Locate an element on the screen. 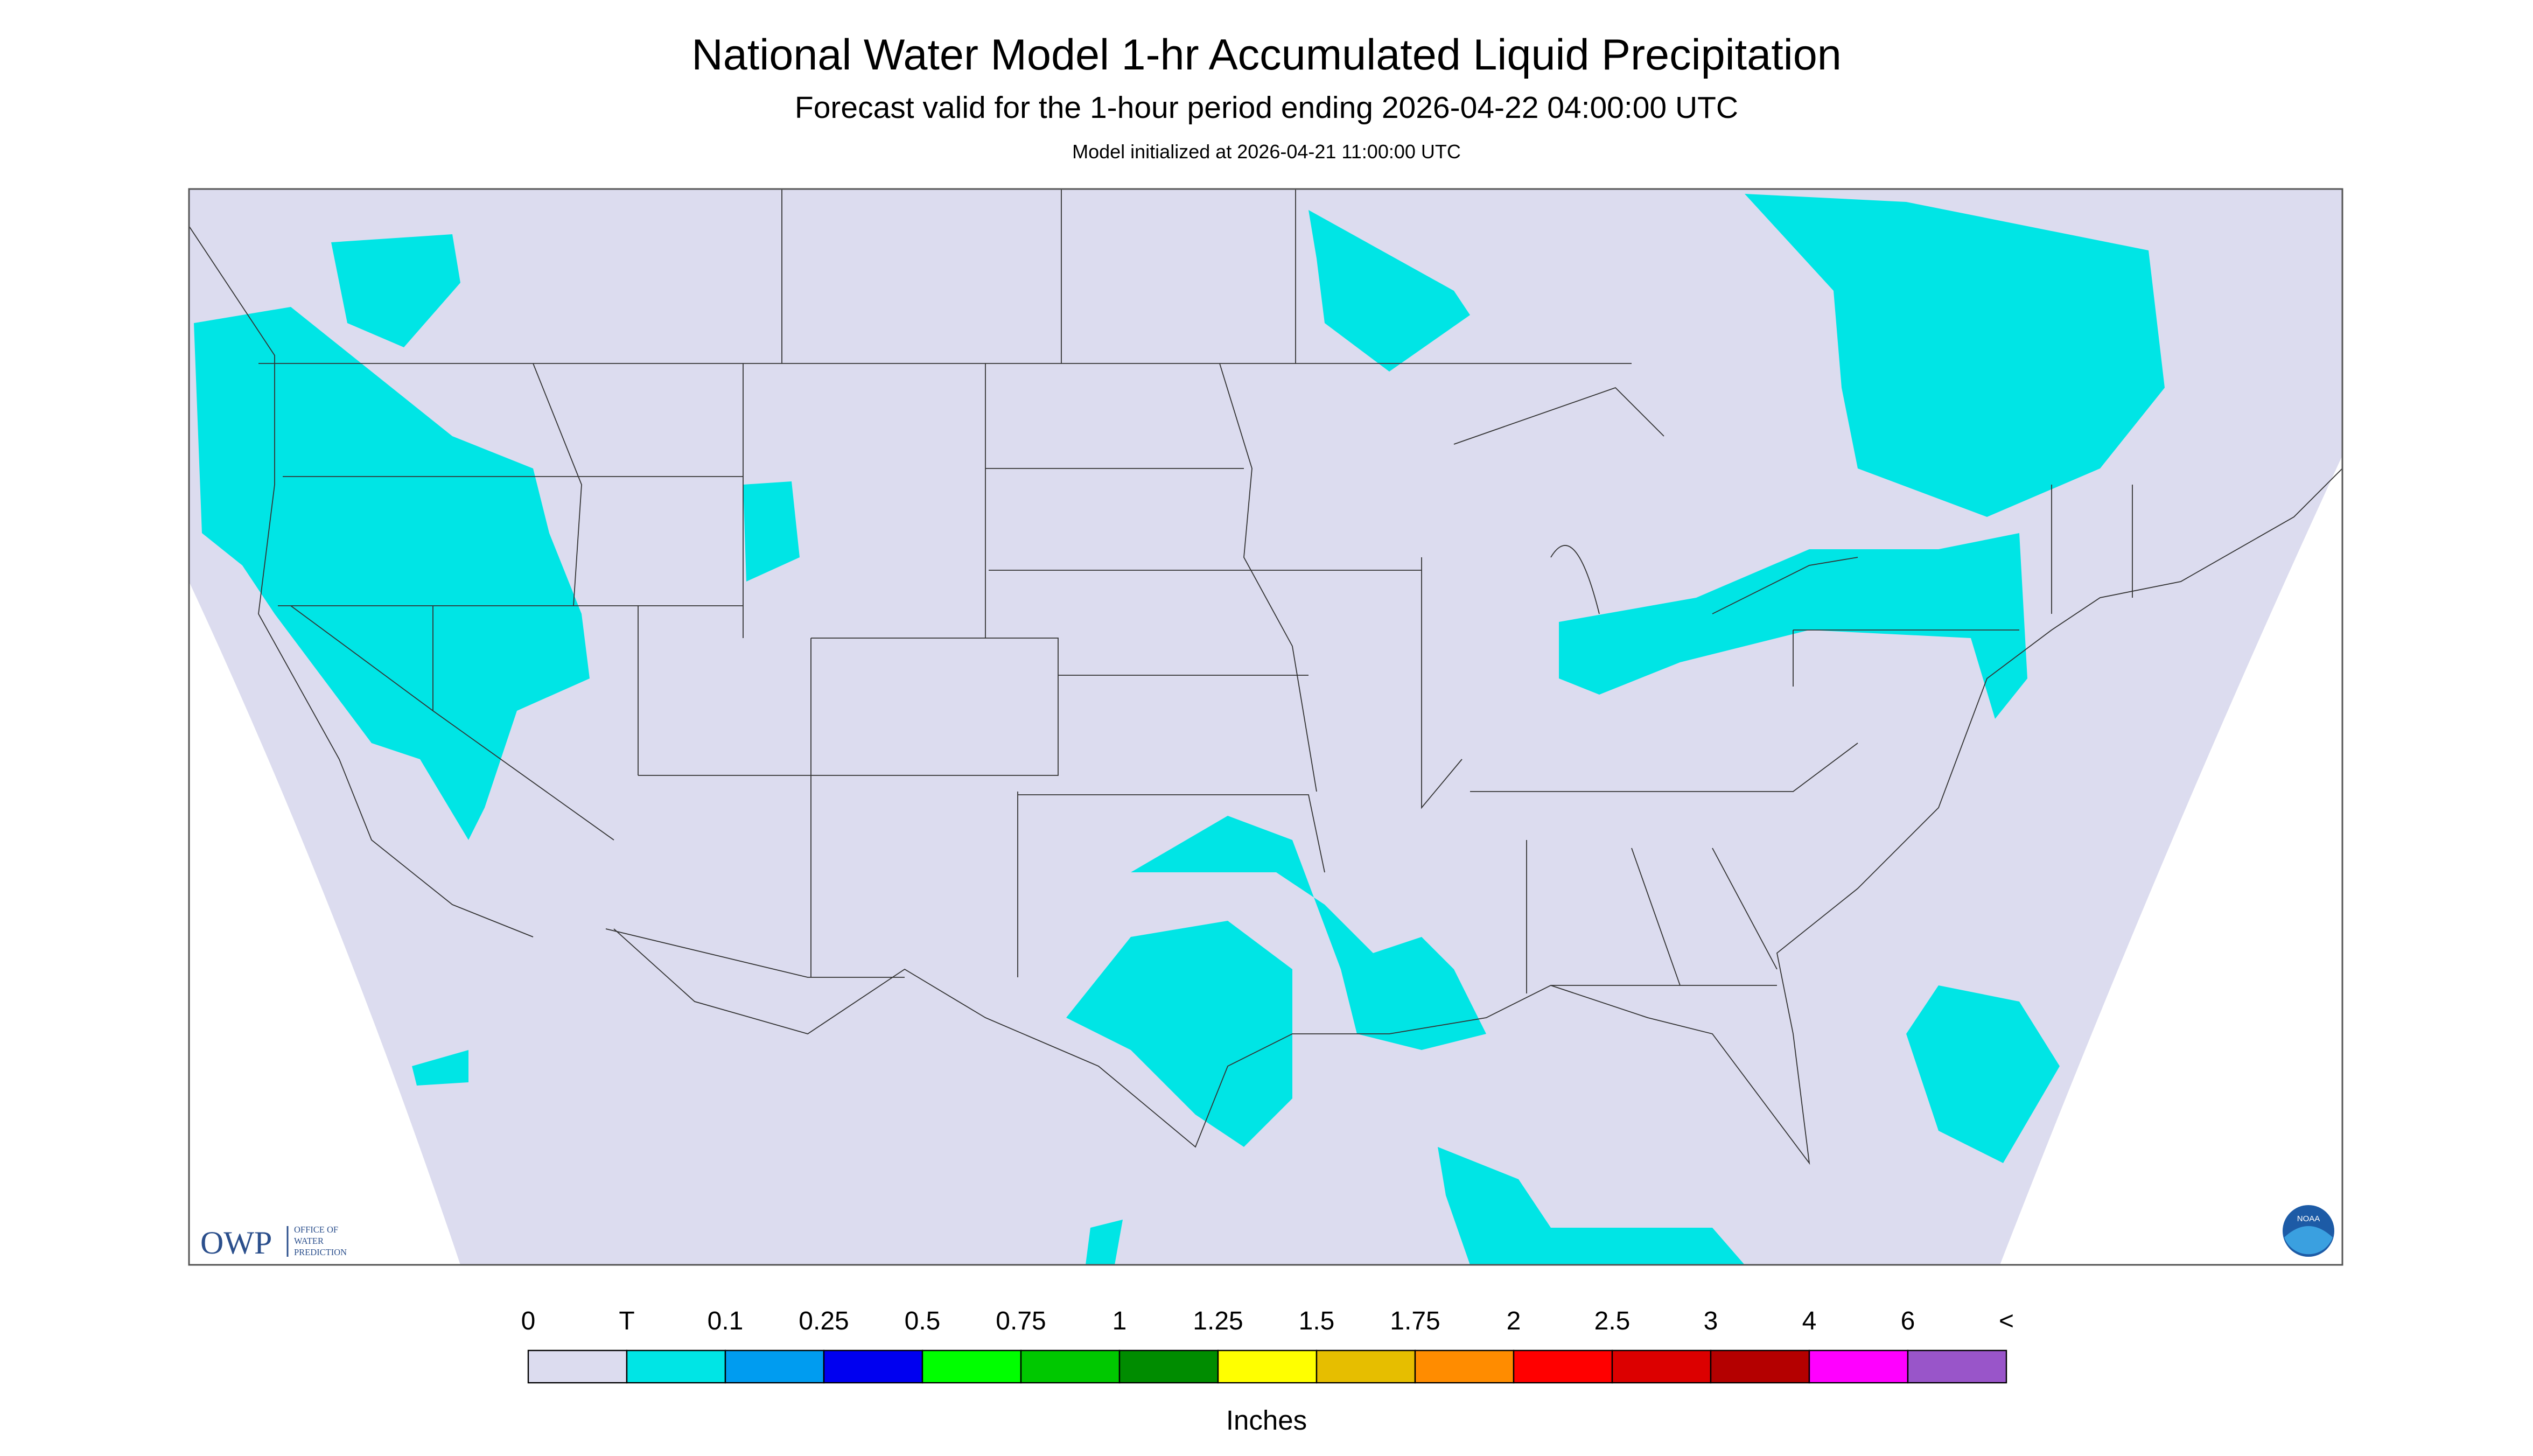 This screenshot has width=2533, height=1456. legend-label: 1.75 is located at coordinates (1415, 1321).